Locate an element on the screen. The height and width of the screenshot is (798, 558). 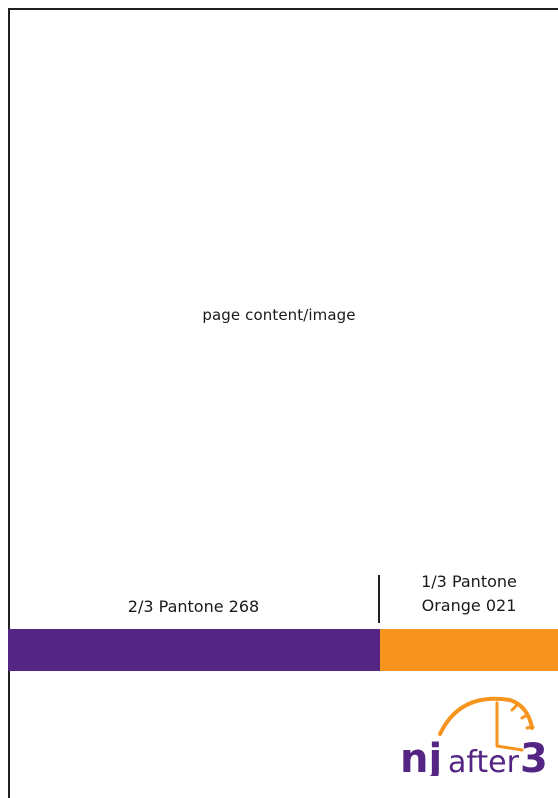
orange-color-bar is located at coordinates (469, 650).